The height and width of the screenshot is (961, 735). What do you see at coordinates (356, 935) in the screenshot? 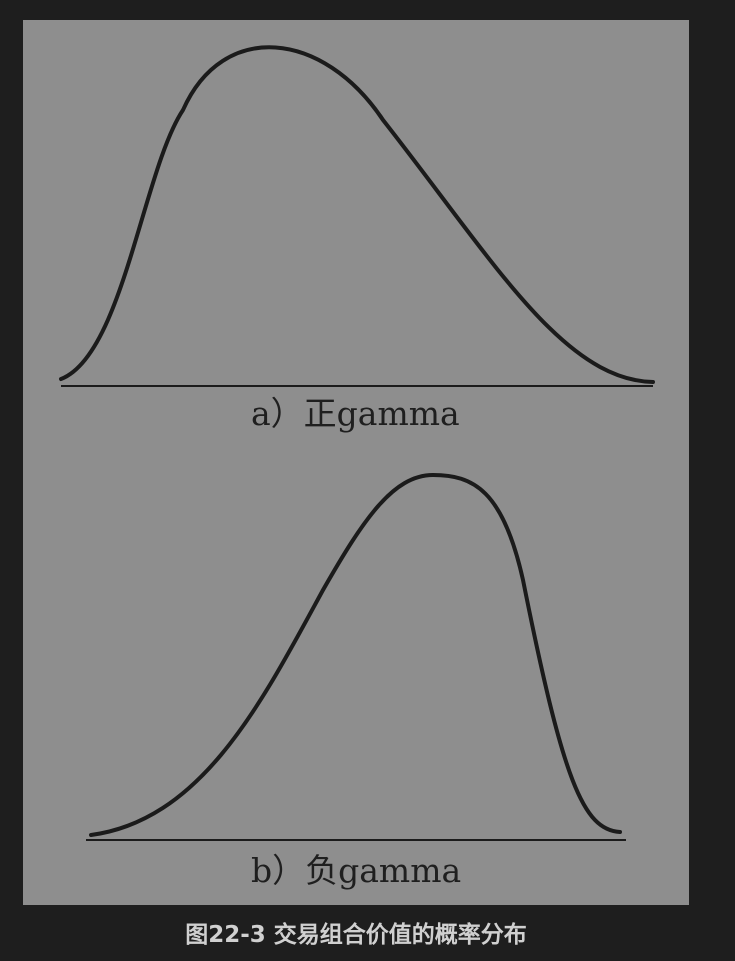
I see `figure-caption: 图22-3 交易组合价值的概率分布` at bounding box center [356, 935].